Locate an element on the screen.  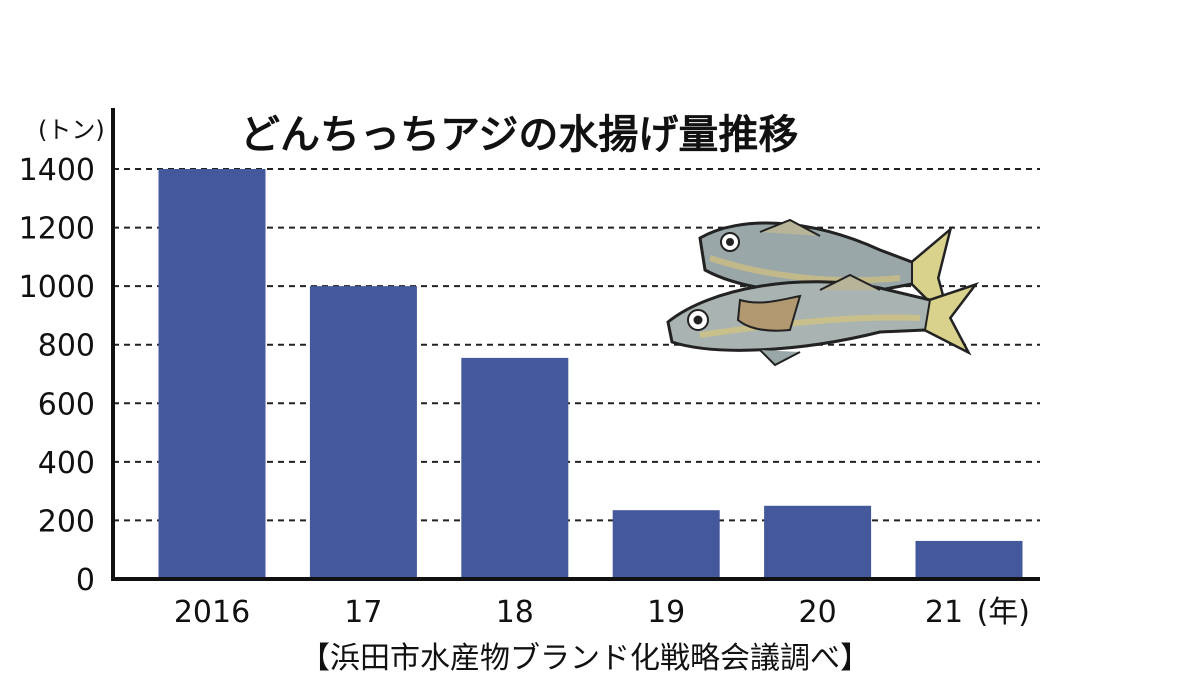
x-tick-label: 18 is located at coordinates (515, 612).